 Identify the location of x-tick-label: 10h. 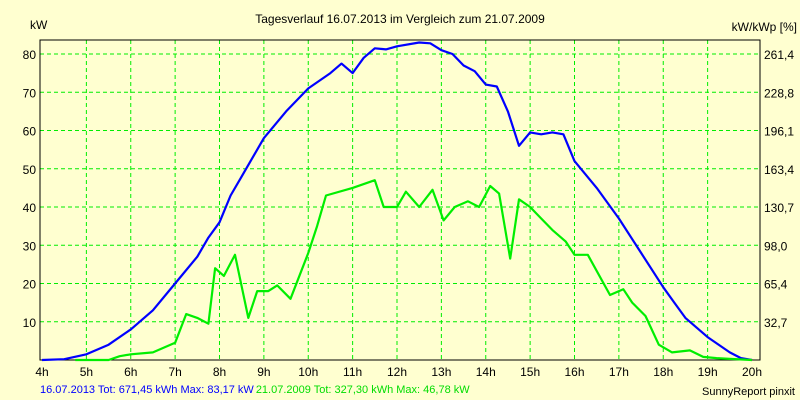
(308, 372).